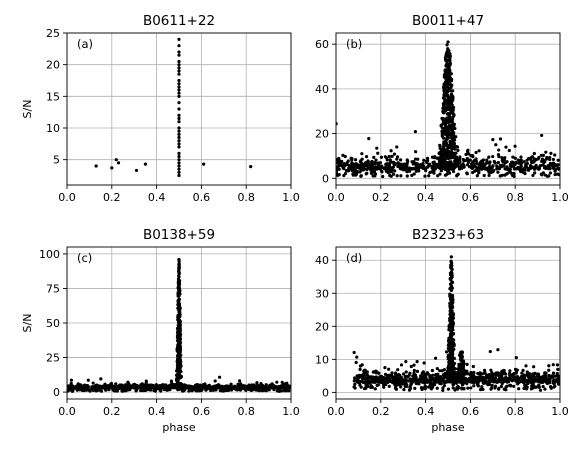 Image resolution: width=582 pixels, height=455 pixels. Describe the element at coordinates (179, 21) in the screenshot. I see `chart-title: B0611+22` at that location.